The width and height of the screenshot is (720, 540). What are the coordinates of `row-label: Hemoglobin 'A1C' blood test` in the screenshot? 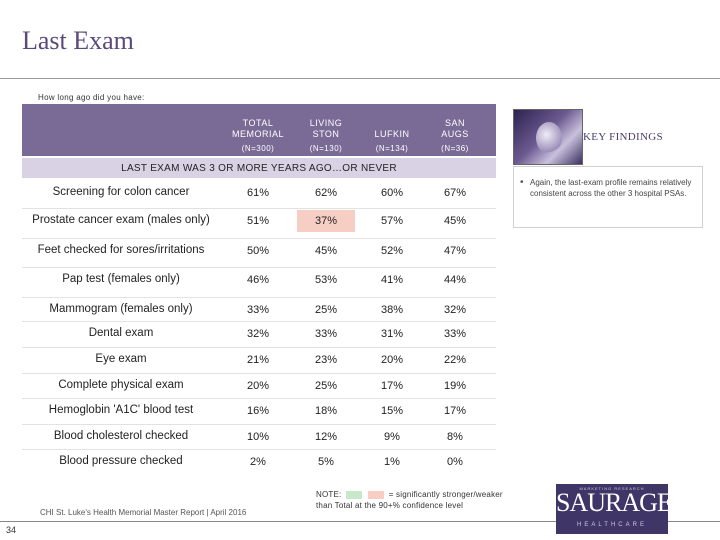 It's located at (121, 410).